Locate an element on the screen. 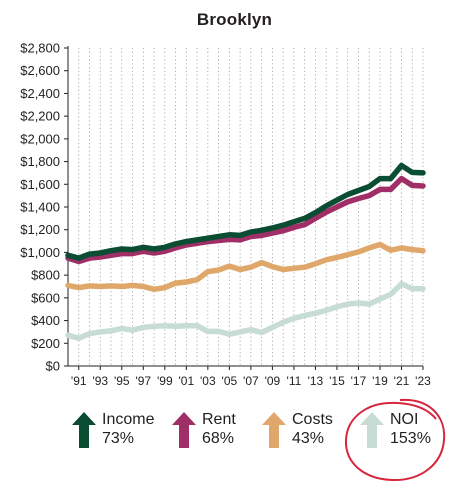 The width and height of the screenshot is (469, 489). series-line-noi is located at coordinates (245, 310).